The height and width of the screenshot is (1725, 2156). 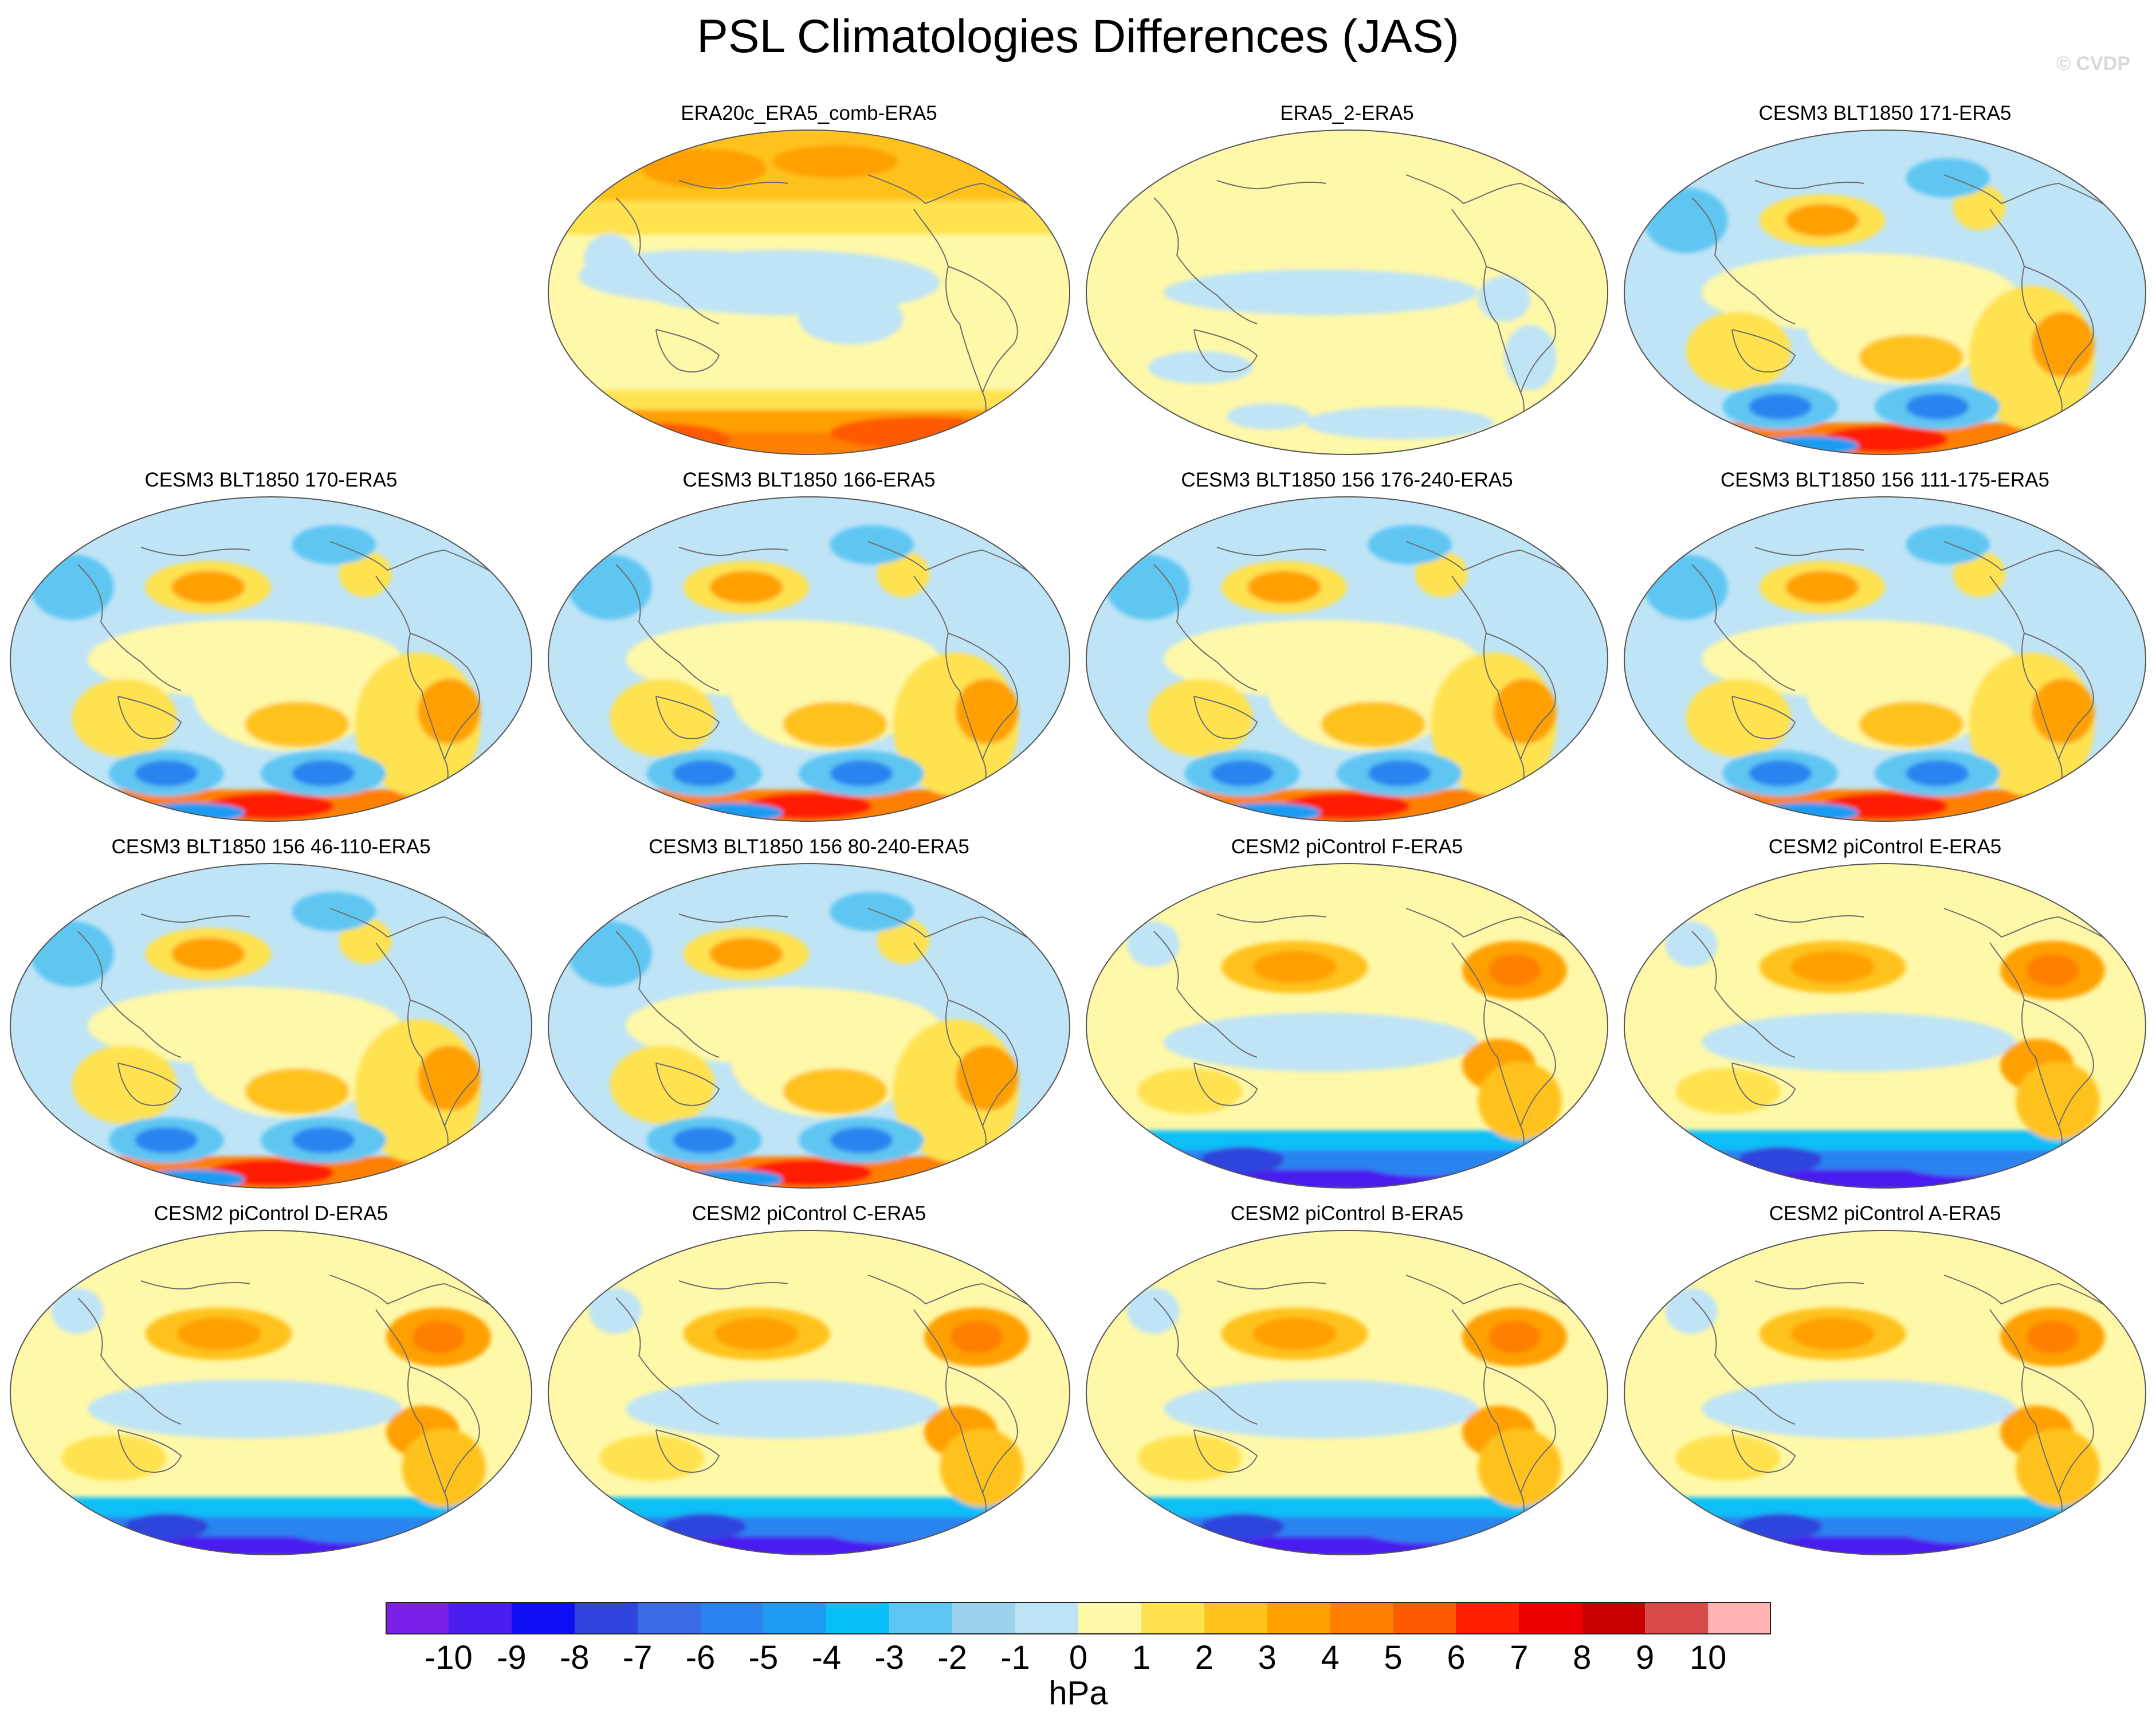 What do you see at coordinates (1456, 1658) in the screenshot?
I see `colorbar-tick-label: 6` at bounding box center [1456, 1658].